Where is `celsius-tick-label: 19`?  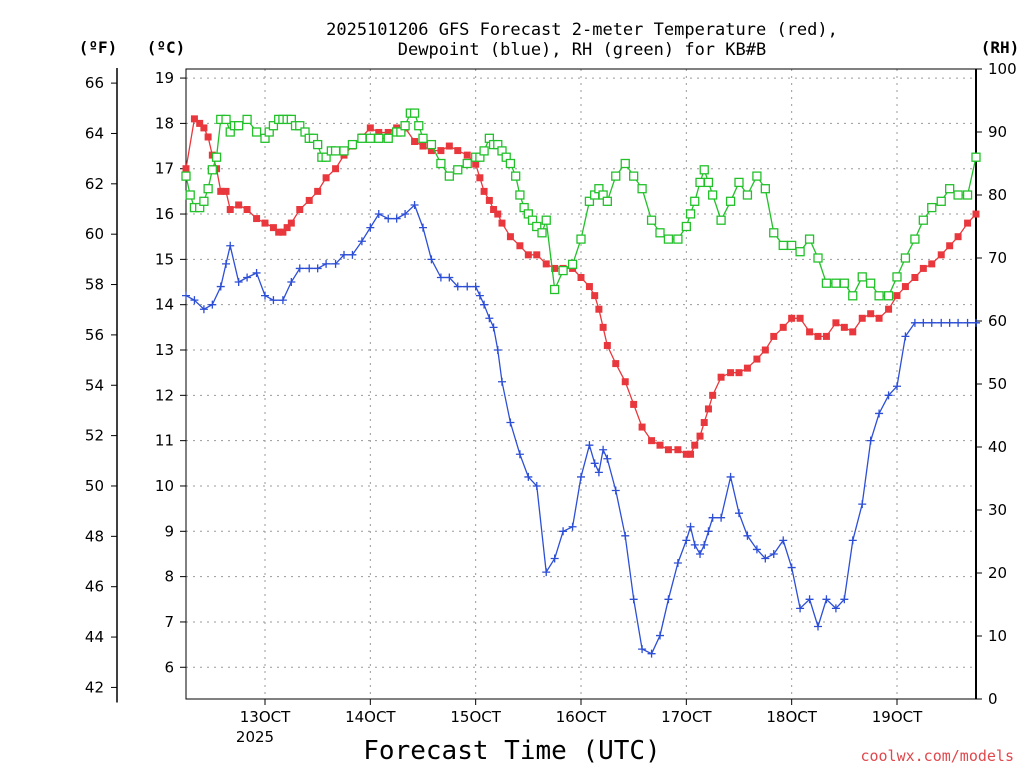 celsius-tick-label: 19 is located at coordinates (164, 78).